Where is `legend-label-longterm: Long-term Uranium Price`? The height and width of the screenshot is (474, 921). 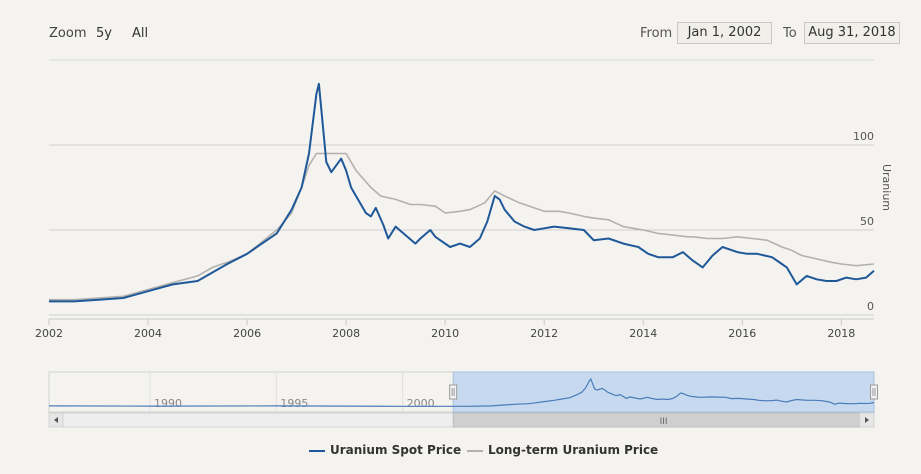
legend-label-longterm: Long-term Uranium Price is located at coordinates (573, 450).